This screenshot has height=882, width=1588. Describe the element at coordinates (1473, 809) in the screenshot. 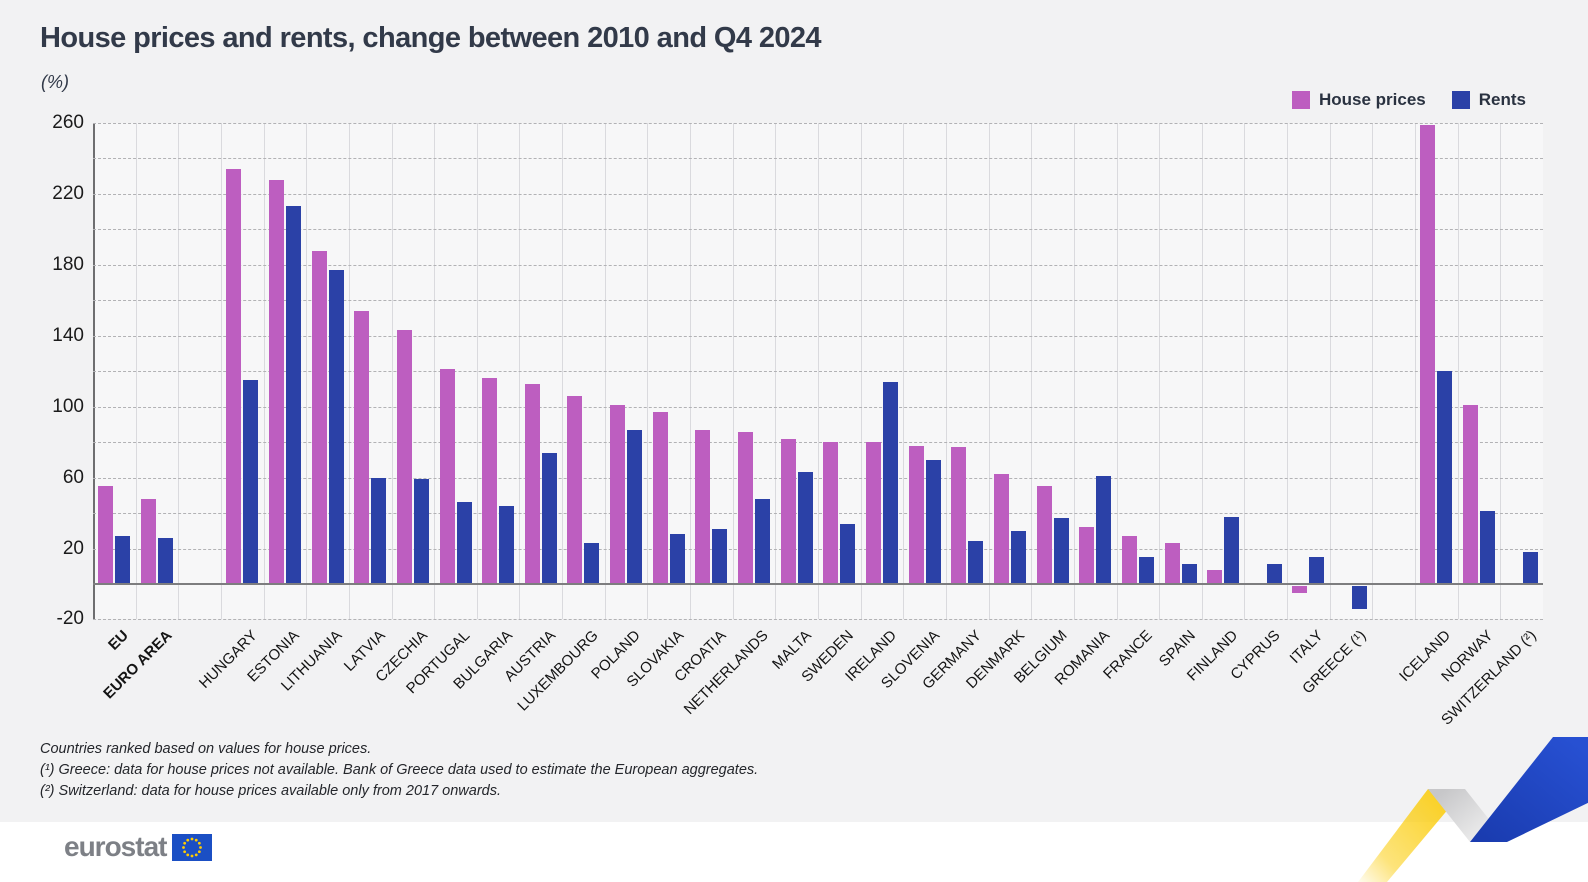

I see `trend-ribbon-graphic` at that location.